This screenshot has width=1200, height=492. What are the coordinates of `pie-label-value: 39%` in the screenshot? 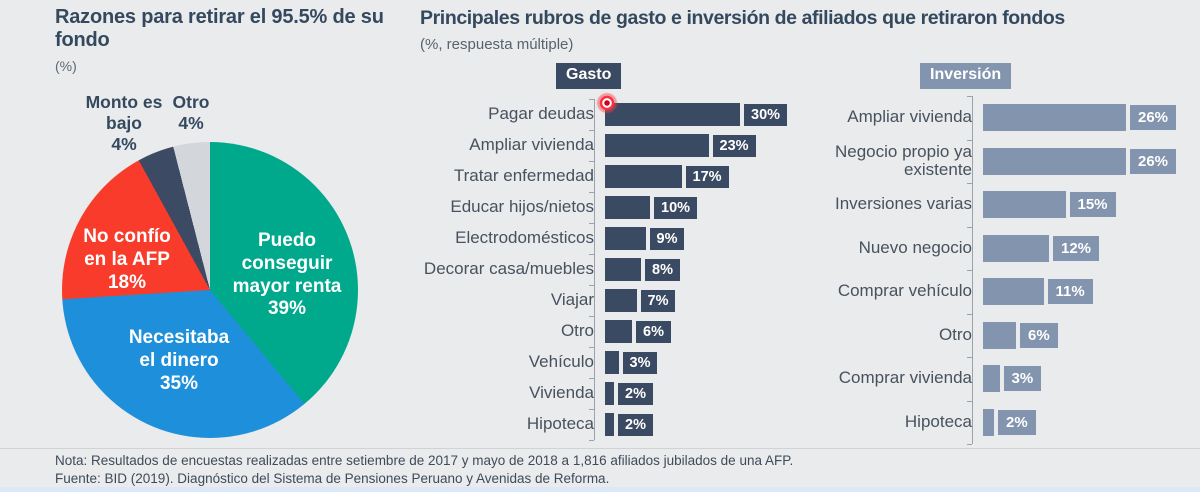 It's located at (287, 309).